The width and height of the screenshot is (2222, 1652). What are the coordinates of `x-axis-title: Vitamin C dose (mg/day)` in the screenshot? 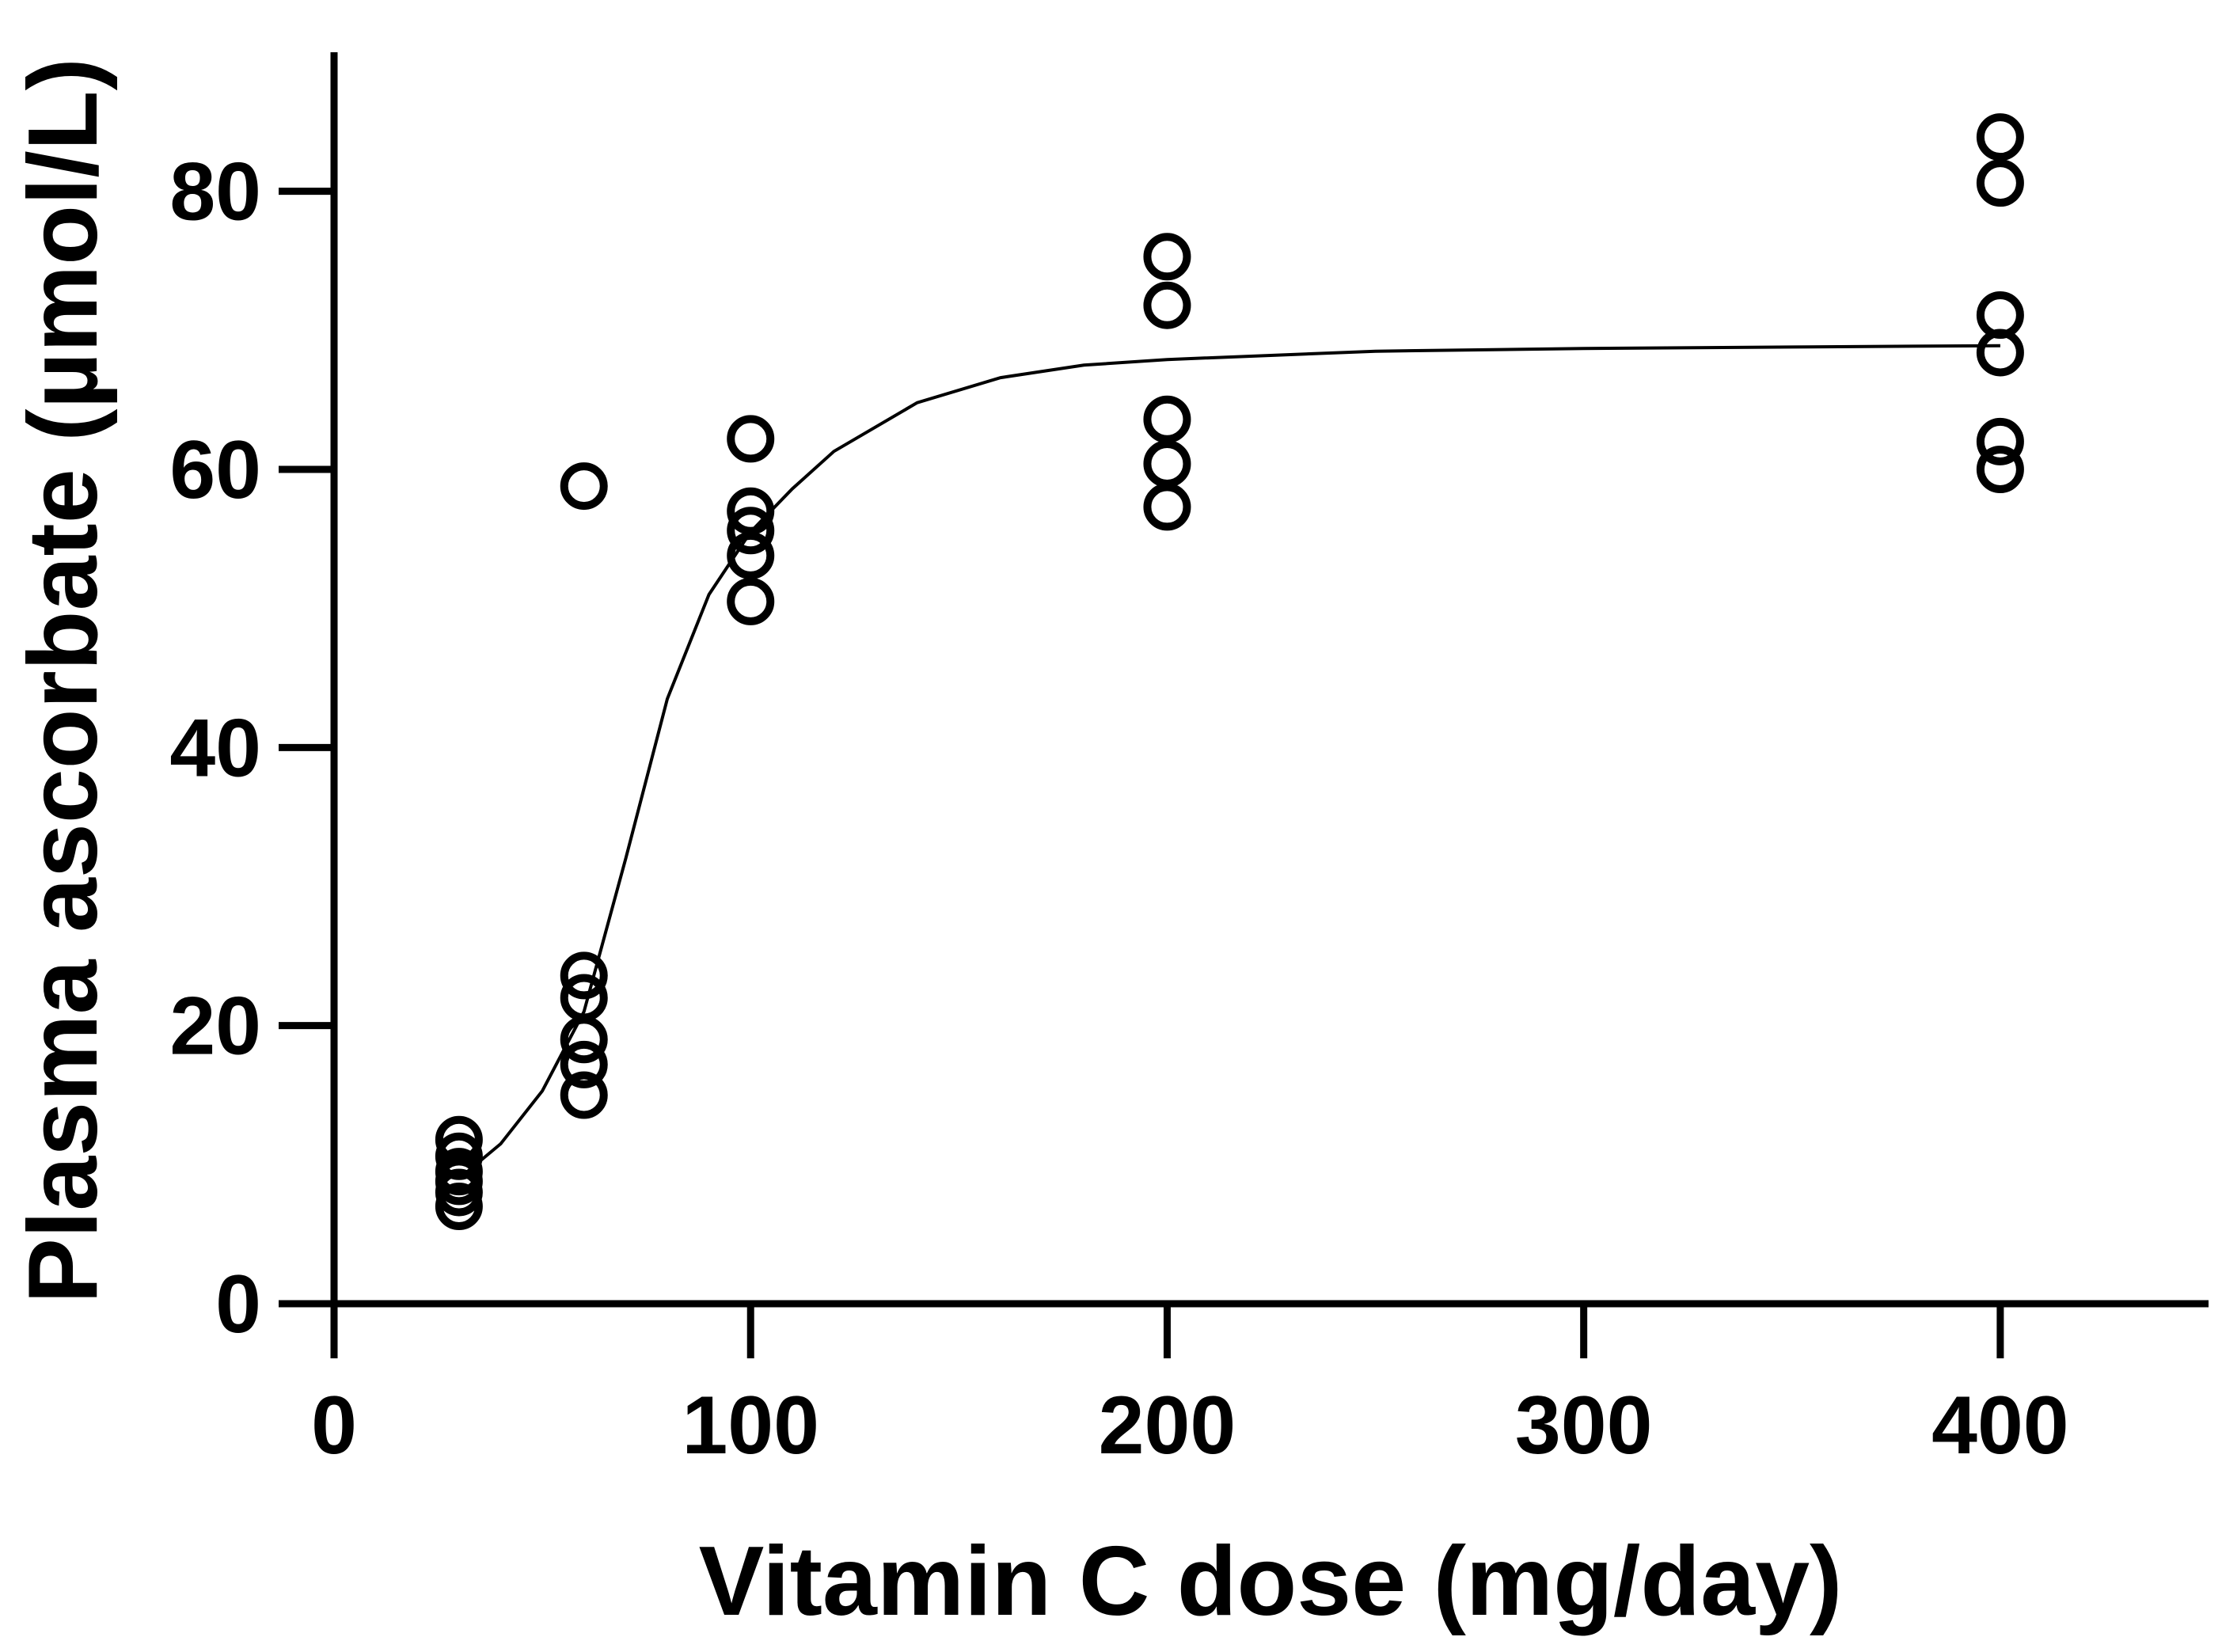 It's located at (1271, 1581).